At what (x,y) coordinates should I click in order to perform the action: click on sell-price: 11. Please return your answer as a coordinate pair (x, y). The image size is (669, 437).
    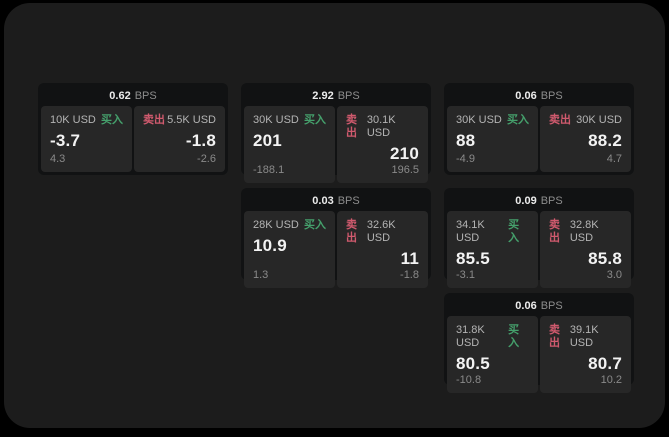
    Looking at the image, I should click on (409, 258).